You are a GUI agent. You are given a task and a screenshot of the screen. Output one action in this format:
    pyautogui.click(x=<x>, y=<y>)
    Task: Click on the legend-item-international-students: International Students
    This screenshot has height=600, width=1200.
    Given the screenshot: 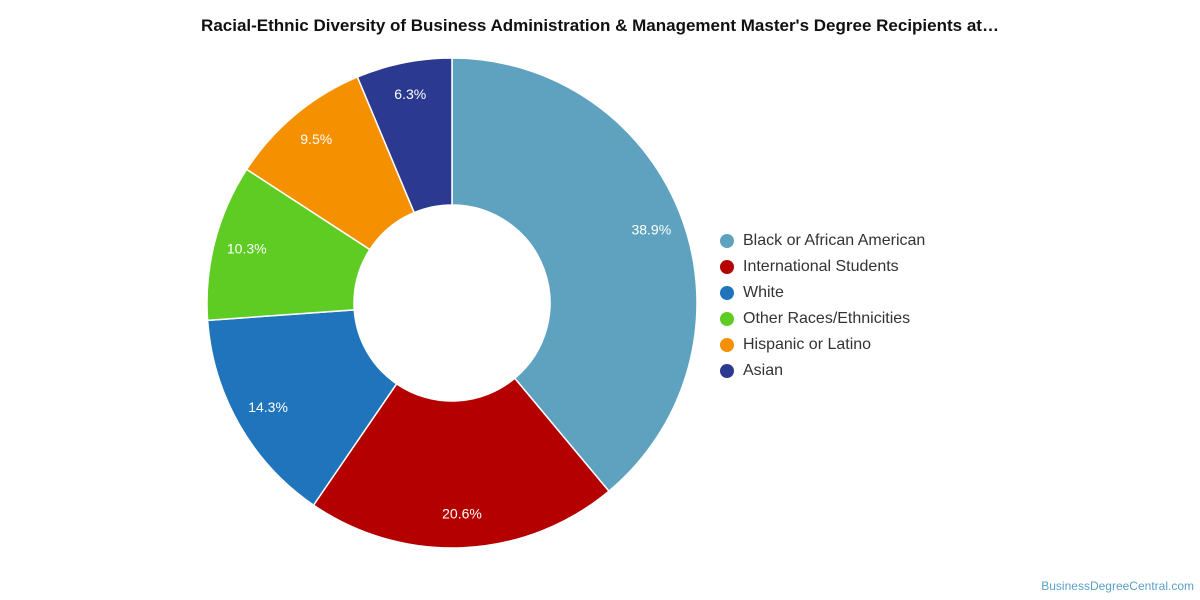 What is the action you would take?
    pyautogui.click(x=822, y=267)
    